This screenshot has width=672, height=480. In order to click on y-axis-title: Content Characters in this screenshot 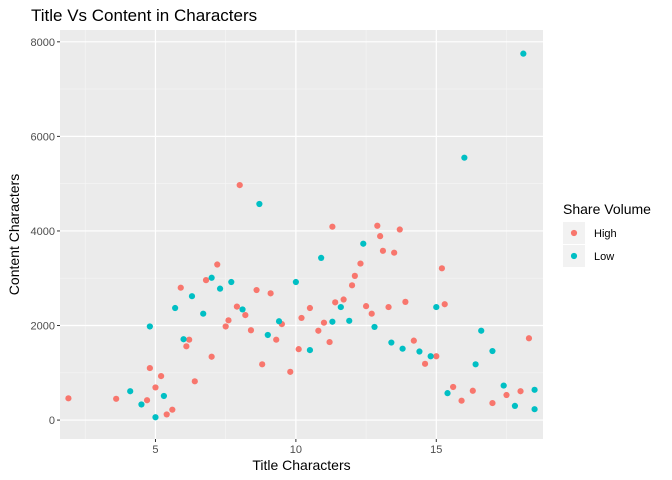, I will do `click(14, 234)`.